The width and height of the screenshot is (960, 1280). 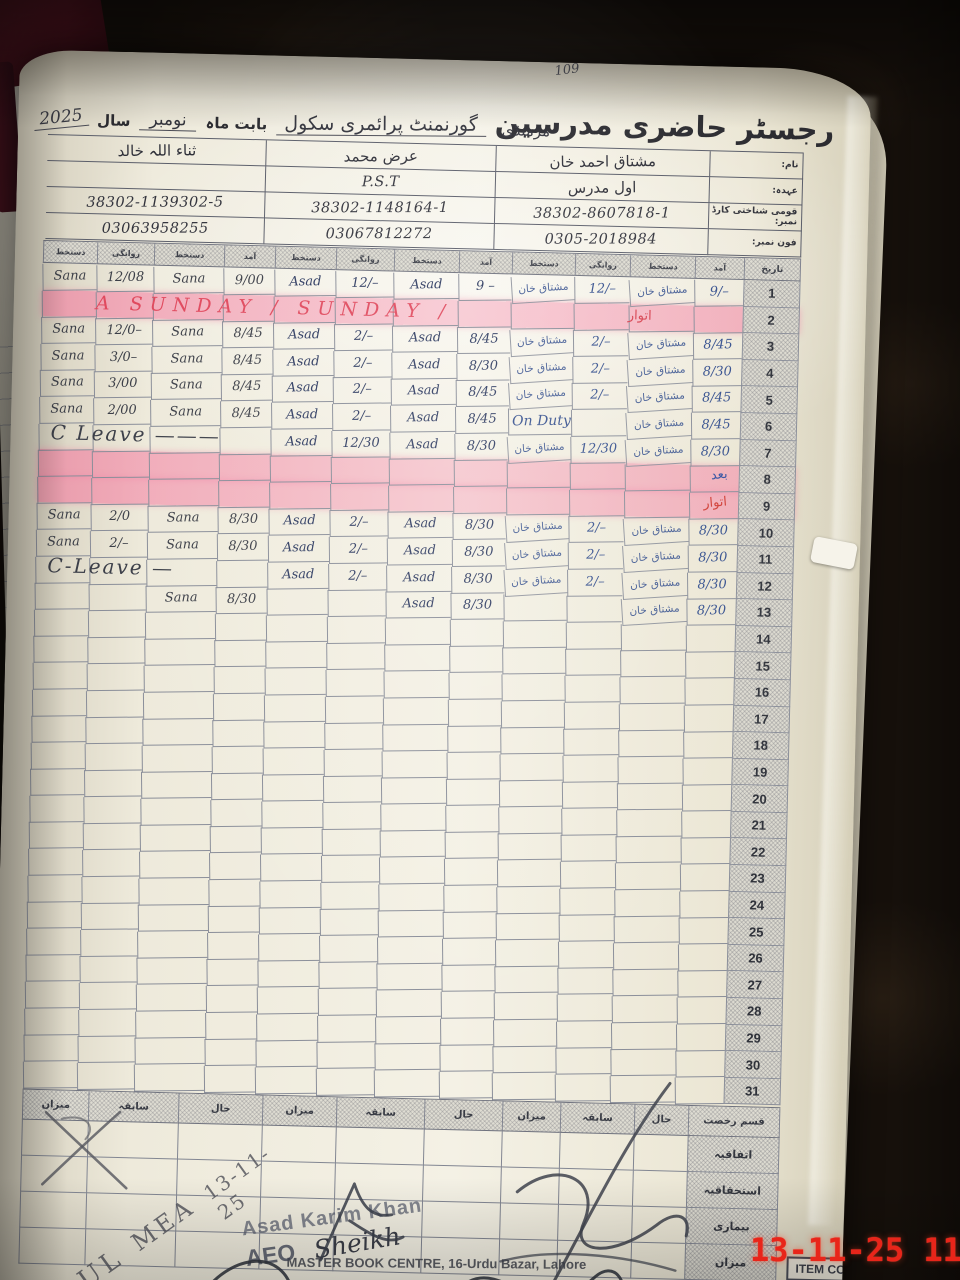 I want to click on attendance-cell: 2/0, so click(x=119, y=517).